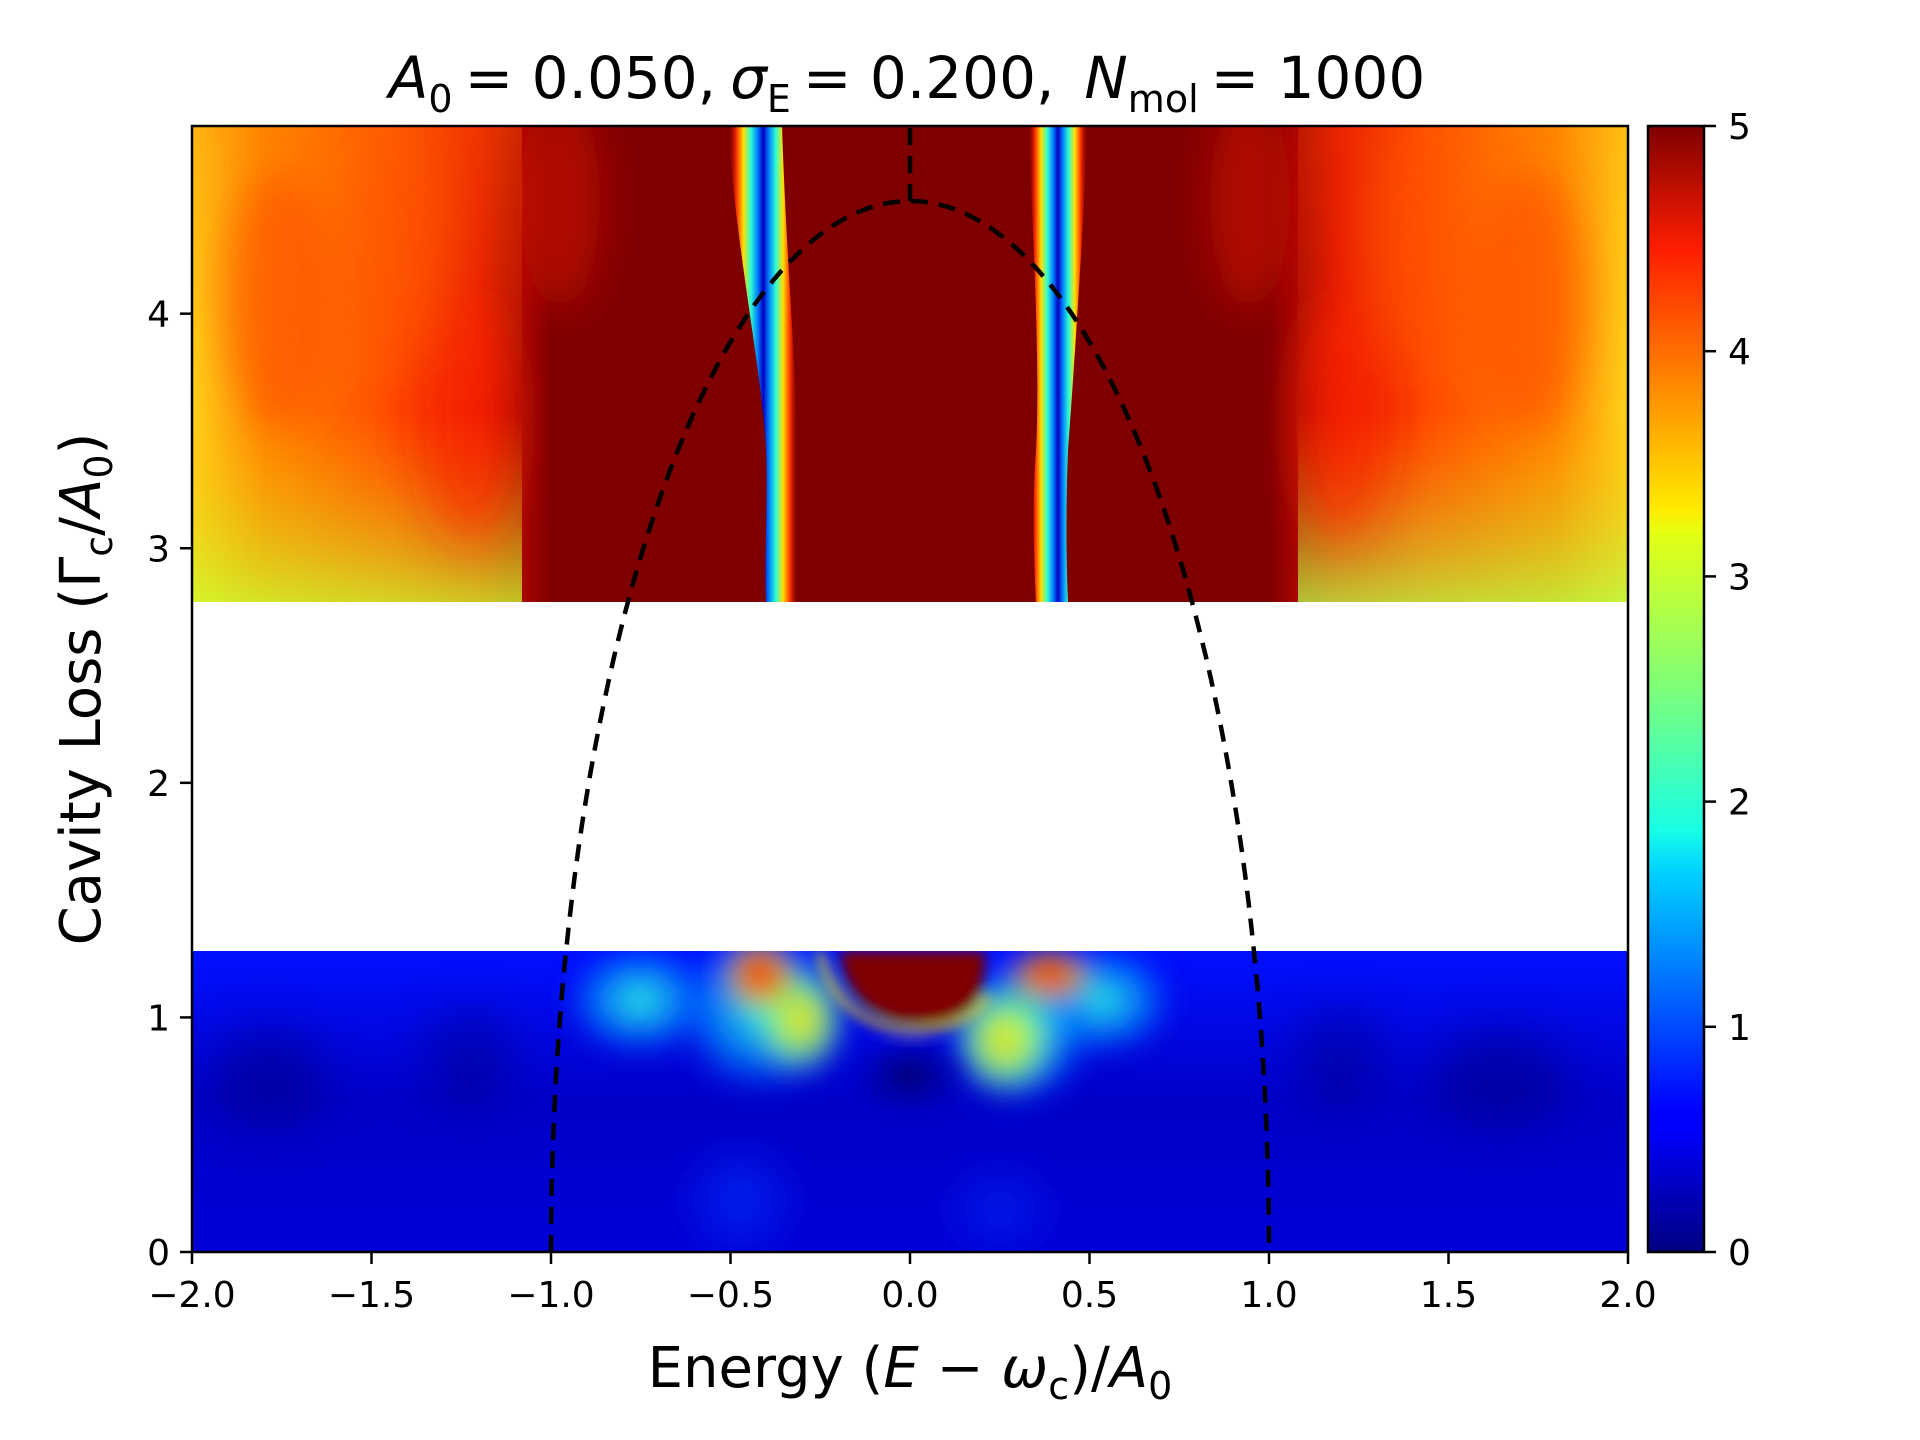  What do you see at coordinates (81, 444) in the screenshot?
I see `ylabel-suffix: )` at bounding box center [81, 444].